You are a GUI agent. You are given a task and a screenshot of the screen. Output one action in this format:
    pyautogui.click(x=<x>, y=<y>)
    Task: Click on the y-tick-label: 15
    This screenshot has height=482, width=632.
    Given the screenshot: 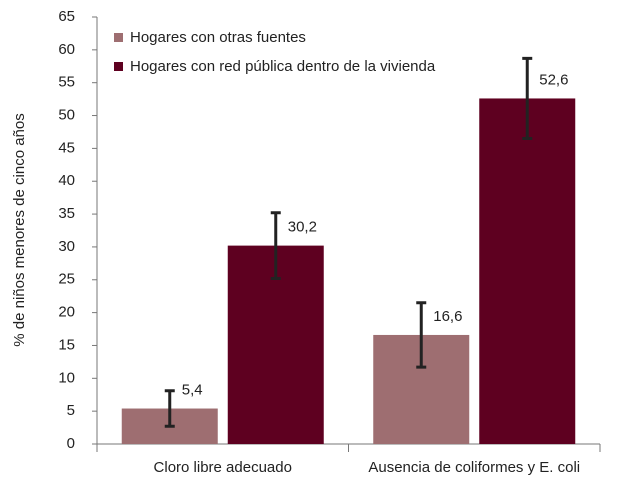 What is the action you would take?
    pyautogui.click(x=66, y=344)
    